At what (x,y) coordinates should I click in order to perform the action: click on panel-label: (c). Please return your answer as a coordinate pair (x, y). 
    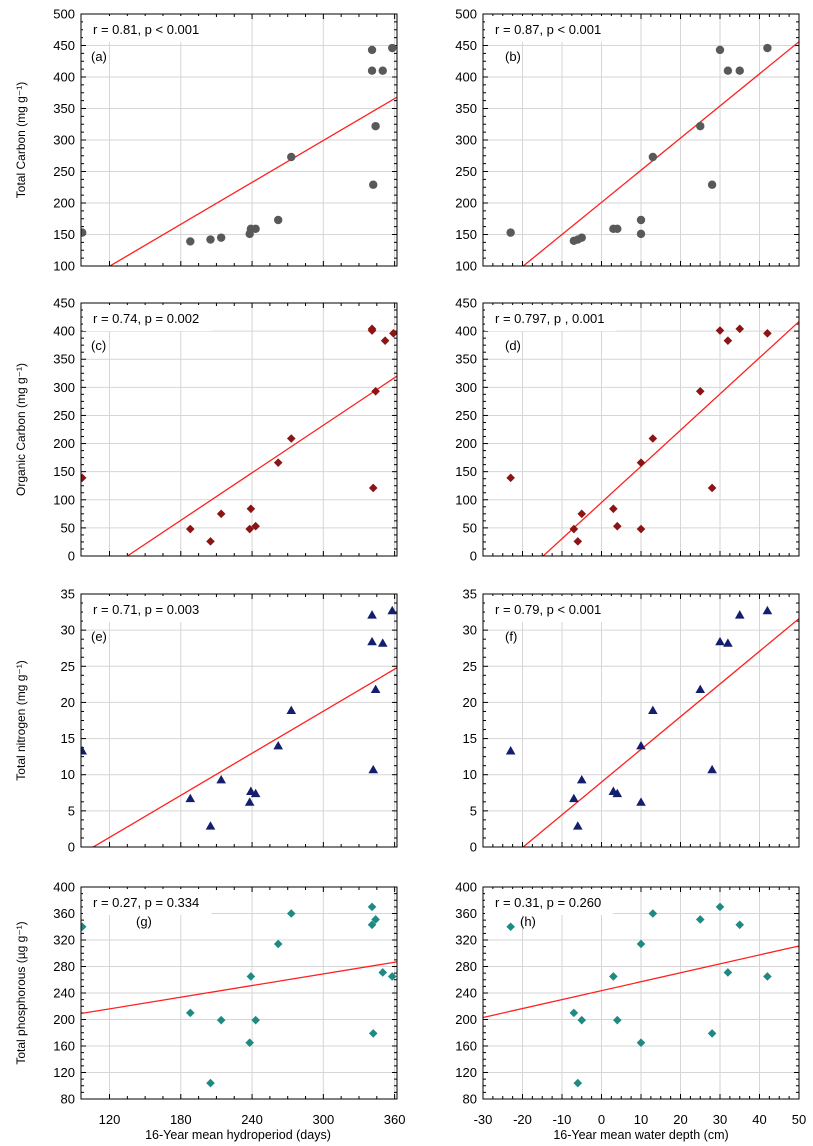
    Looking at the image, I should click on (98, 345).